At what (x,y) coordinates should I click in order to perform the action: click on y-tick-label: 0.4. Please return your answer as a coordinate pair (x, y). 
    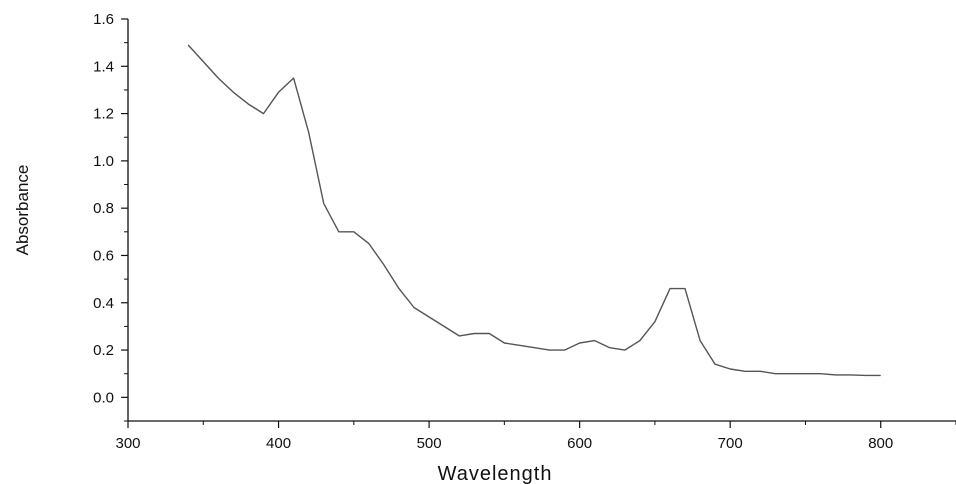
    Looking at the image, I should click on (103, 303).